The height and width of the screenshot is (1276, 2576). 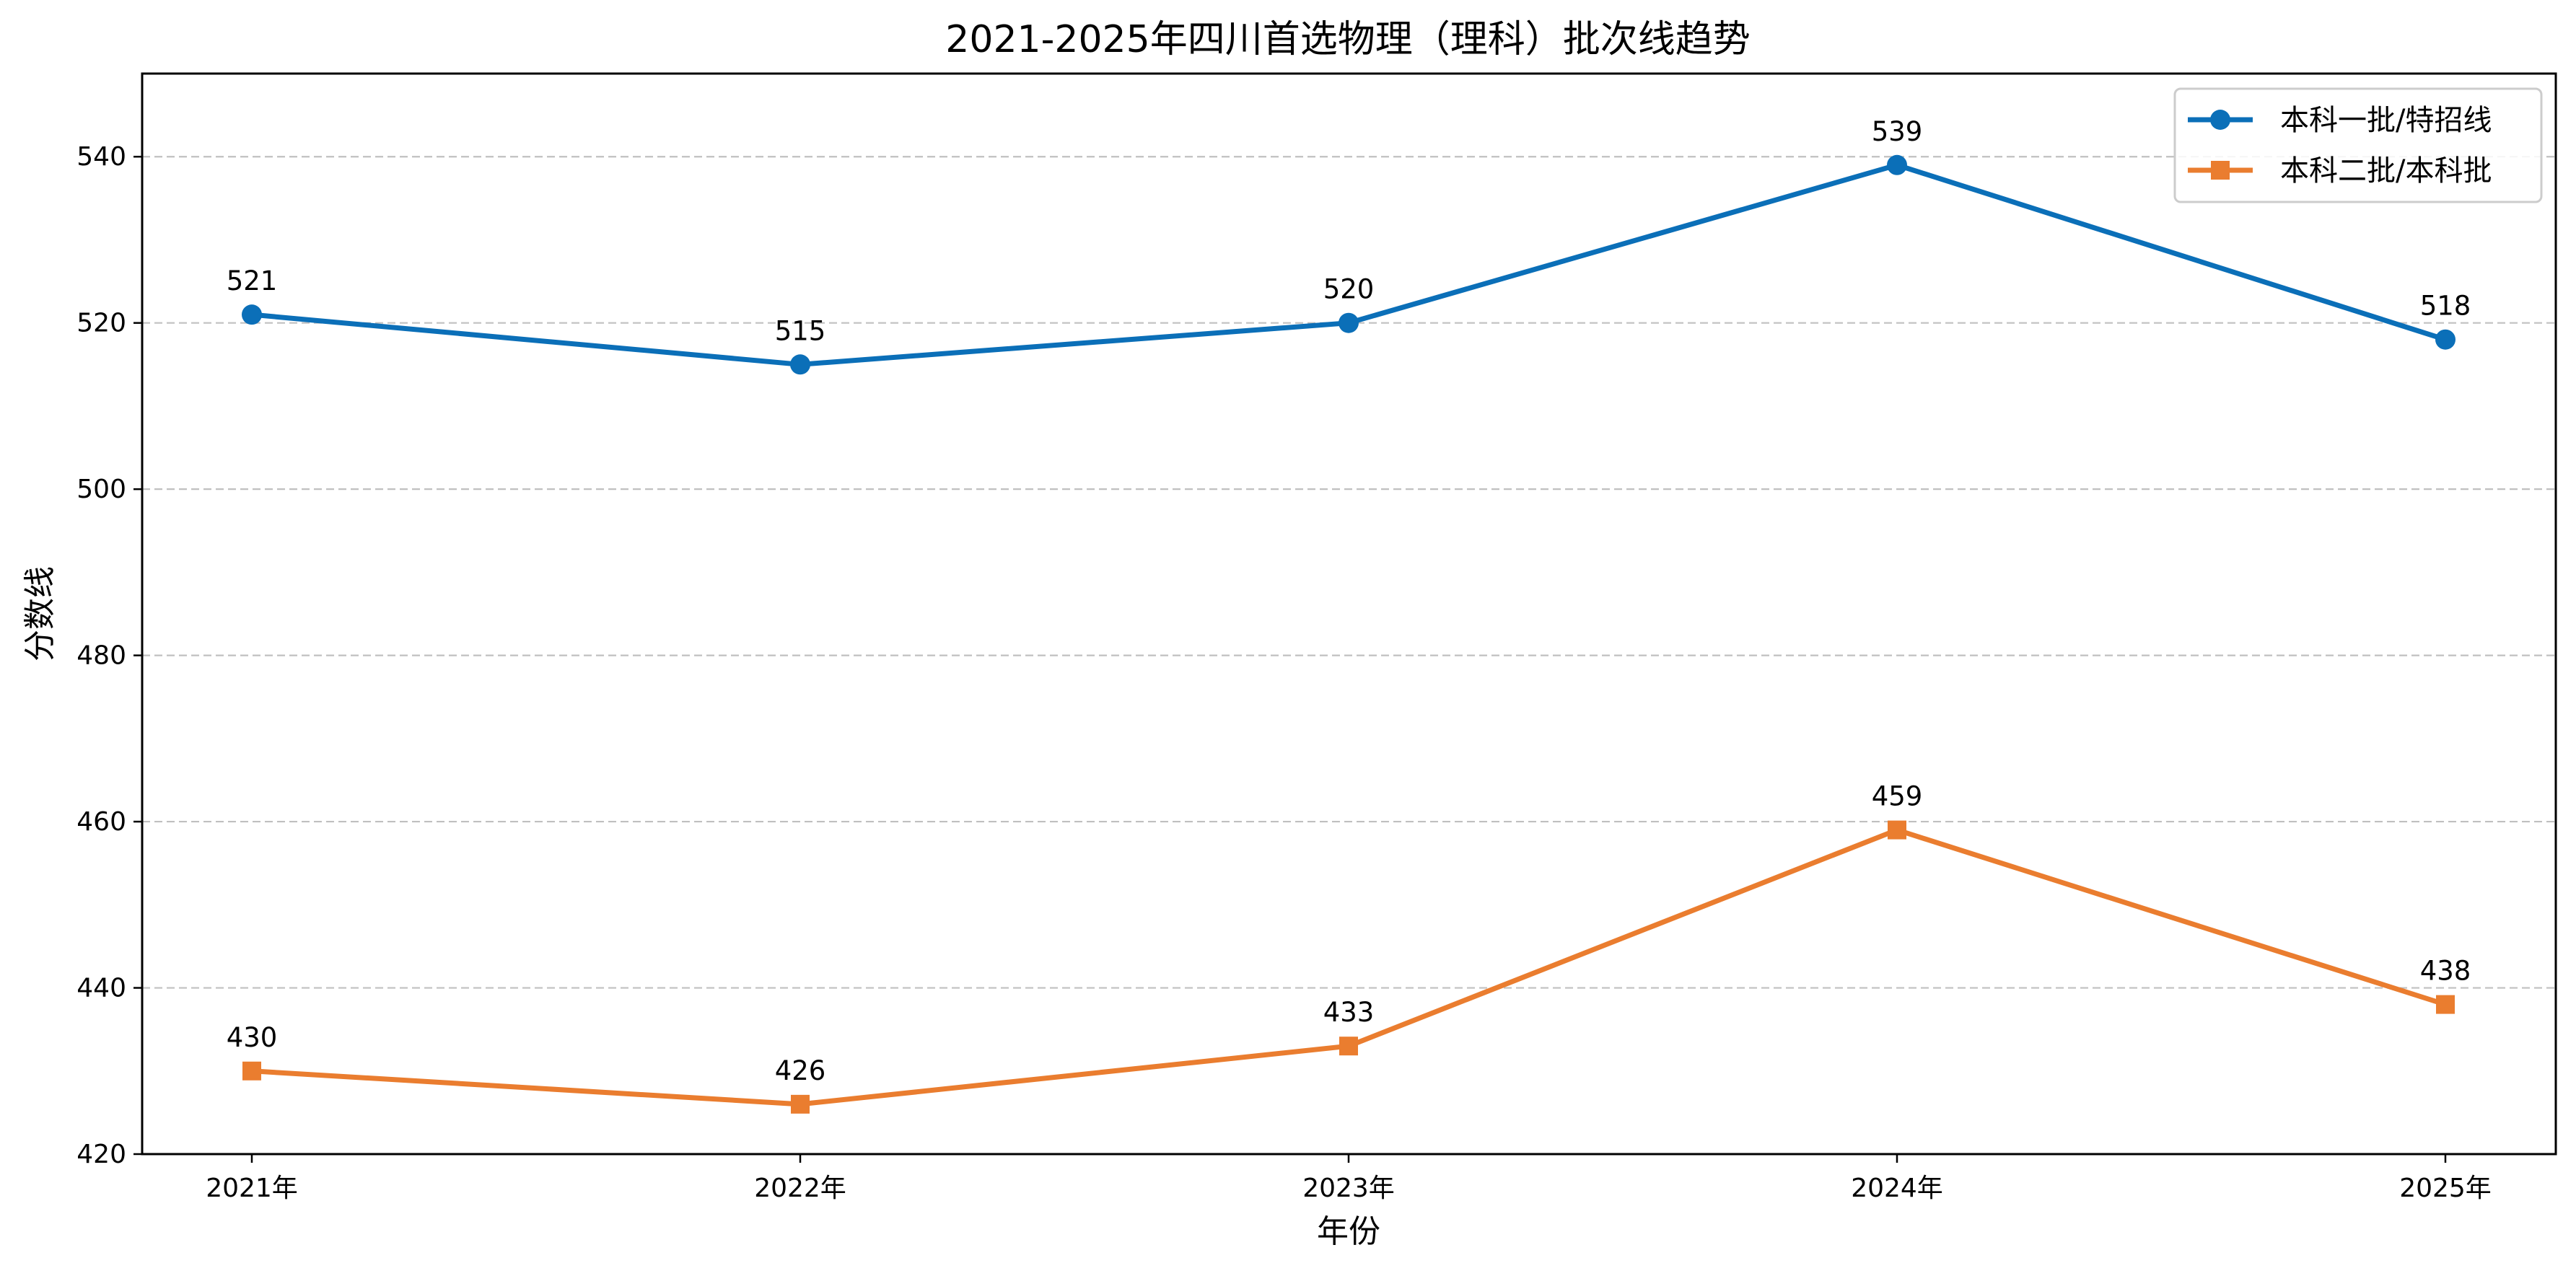 I want to click on y-tick-label: 480, so click(x=101, y=656).